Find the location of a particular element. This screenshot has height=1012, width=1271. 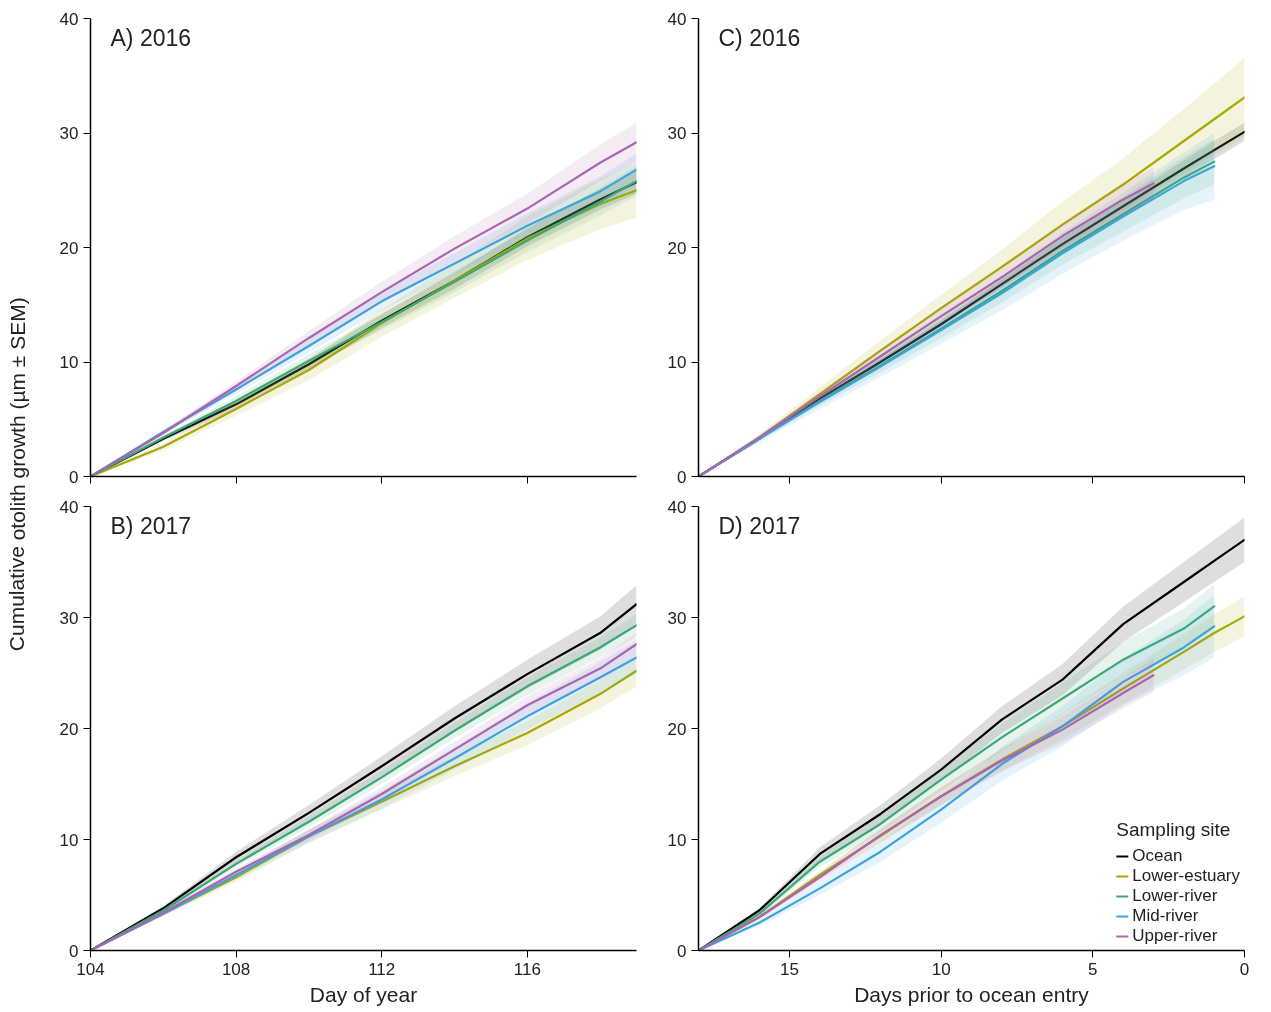

x-tick-label: 112 is located at coordinates (382, 969).